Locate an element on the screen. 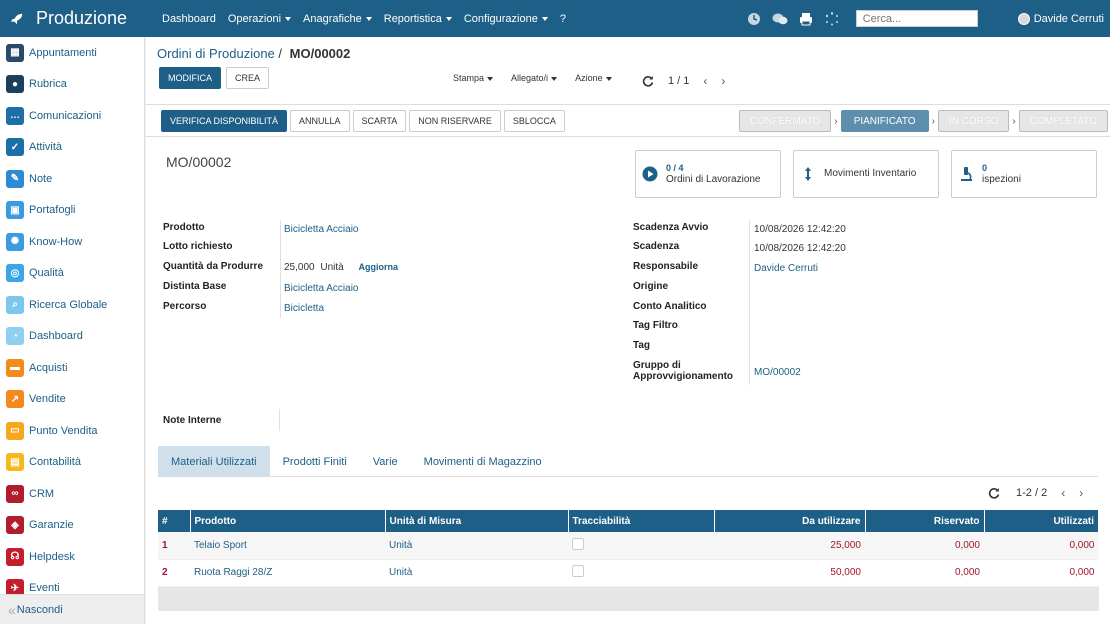 This screenshot has width=1110, height=624. breadcrumb-parent: Ordini di Produzione is located at coordinates (216, 53).